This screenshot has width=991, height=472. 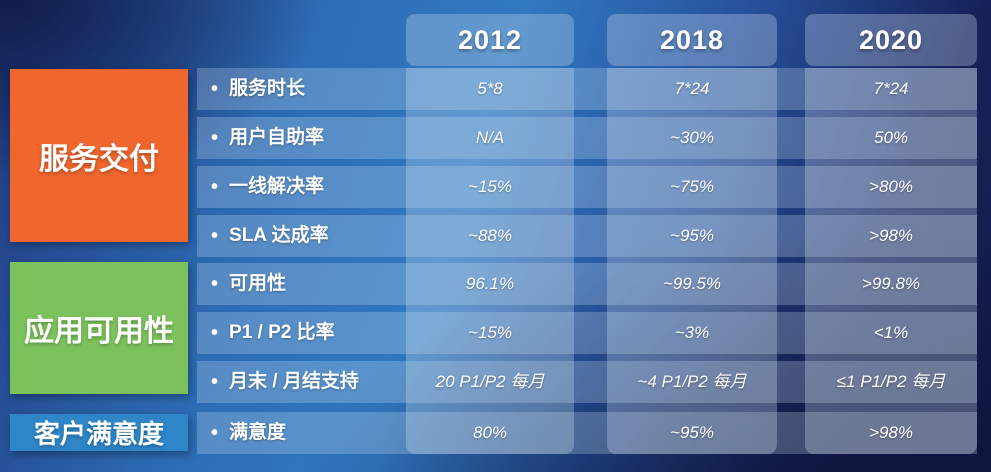 What do you see at coordinates (267, 88) in the screenshot?
I see `row-label: 服务时长` at bounding box center [267, 88].